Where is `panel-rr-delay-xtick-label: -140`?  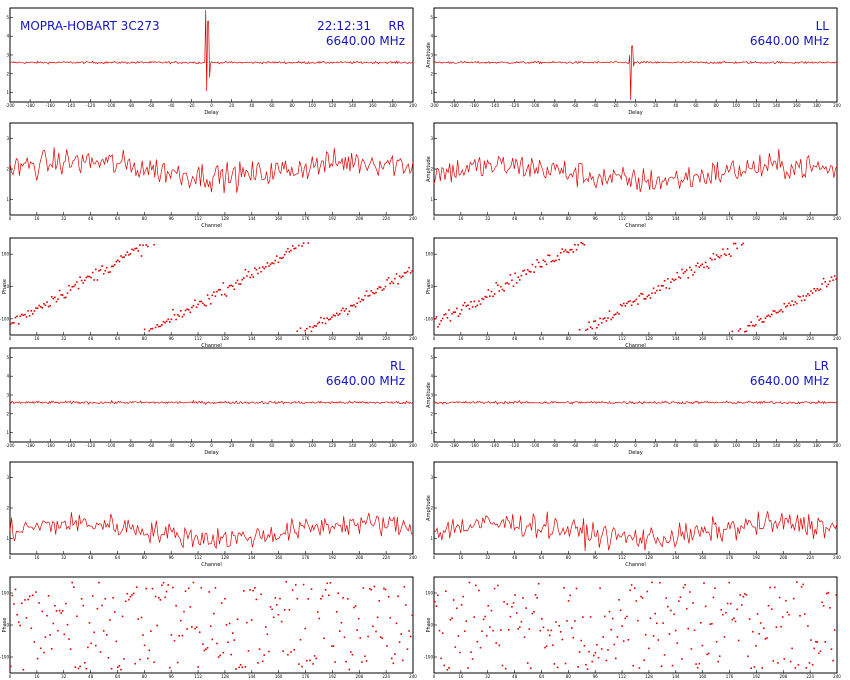 panel-rr-delay-xtick-label: -140 is located at coordinates (71, 105).